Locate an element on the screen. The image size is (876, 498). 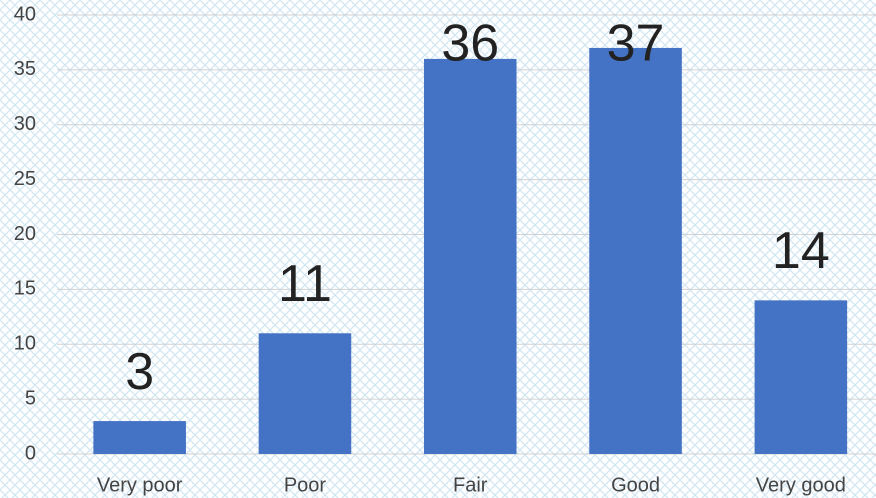
x-tick-label: Very good is located at coordinates (801, 485).